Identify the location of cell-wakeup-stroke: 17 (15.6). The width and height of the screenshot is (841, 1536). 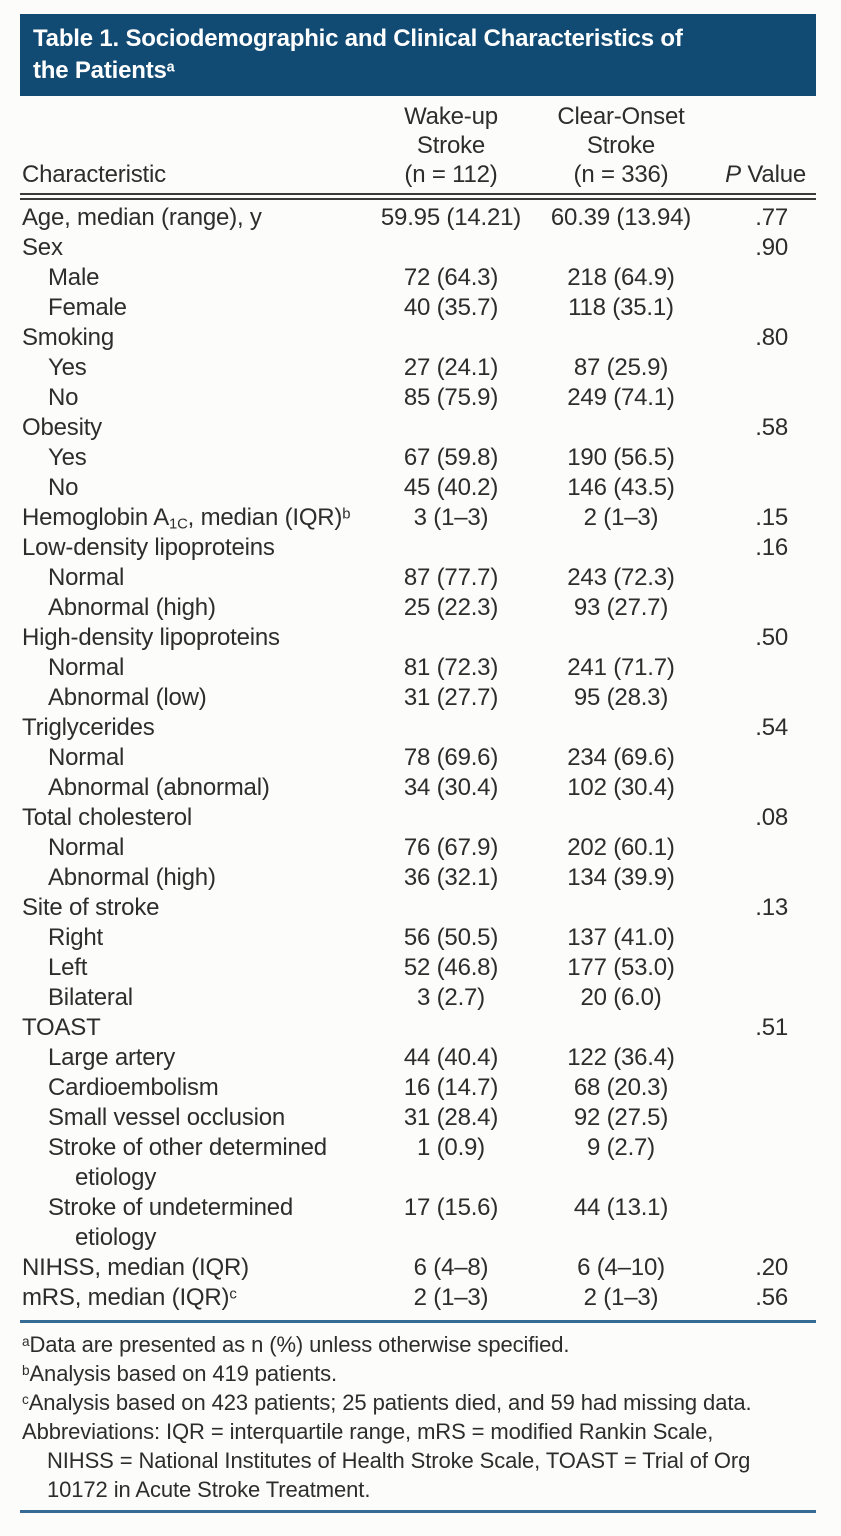
(451, 1207).